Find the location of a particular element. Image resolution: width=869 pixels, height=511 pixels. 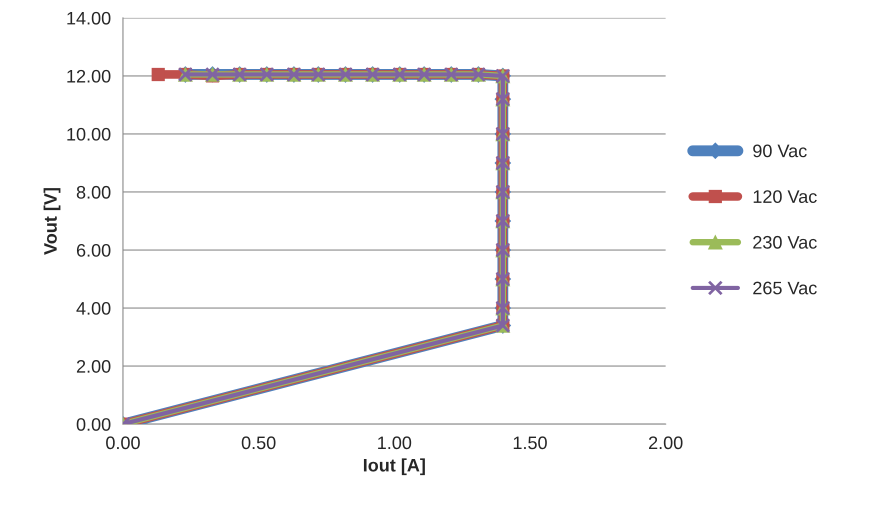

point is located at coordinates (158, 75).